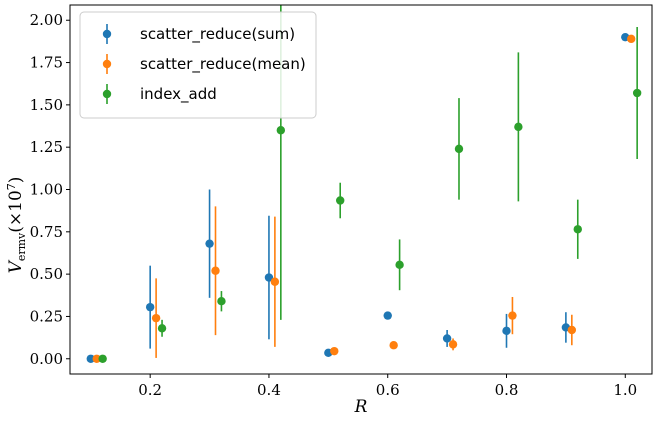 Image resolution: width=658 pixels, height=422 pixels. I want to click on y-tick-label: 1.50, so click(46, 105).